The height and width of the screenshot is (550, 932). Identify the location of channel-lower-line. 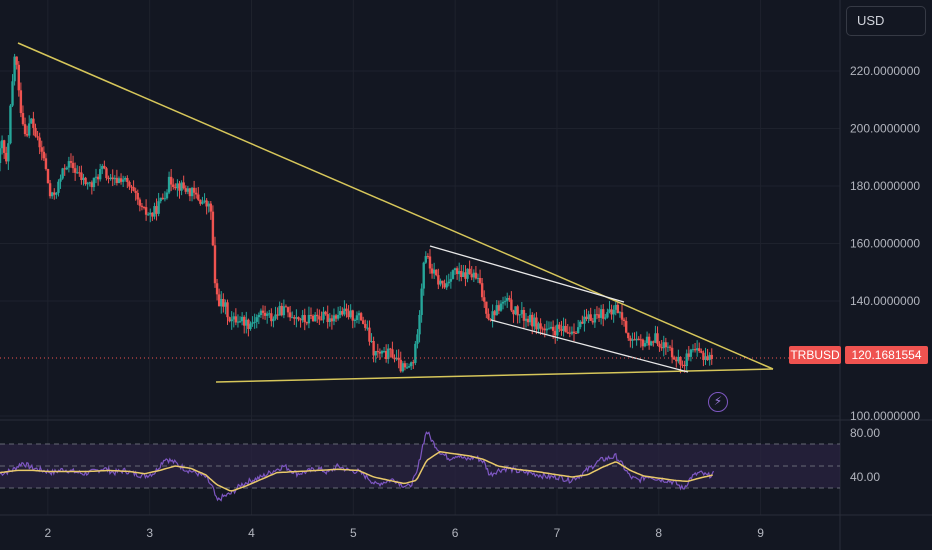
(589, 346).